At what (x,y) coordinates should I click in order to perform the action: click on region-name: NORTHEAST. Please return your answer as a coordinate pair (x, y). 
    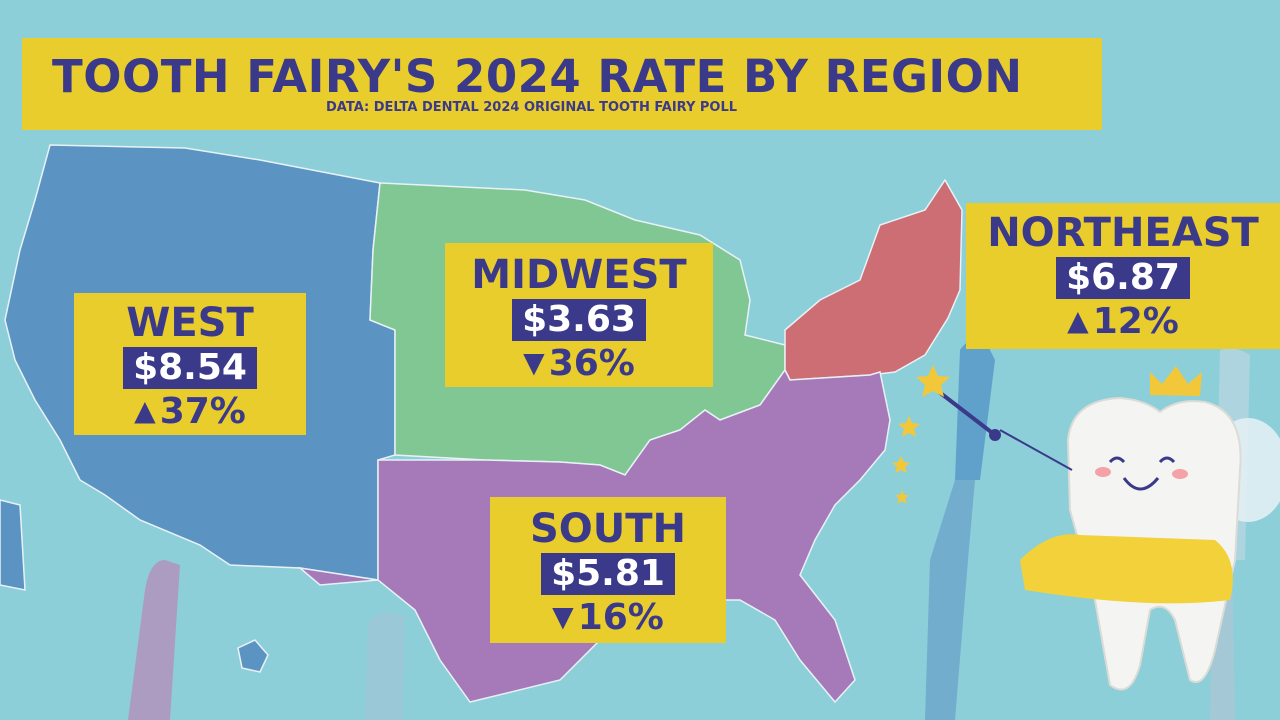
    Looking at the image, I should click on (1123, 233).